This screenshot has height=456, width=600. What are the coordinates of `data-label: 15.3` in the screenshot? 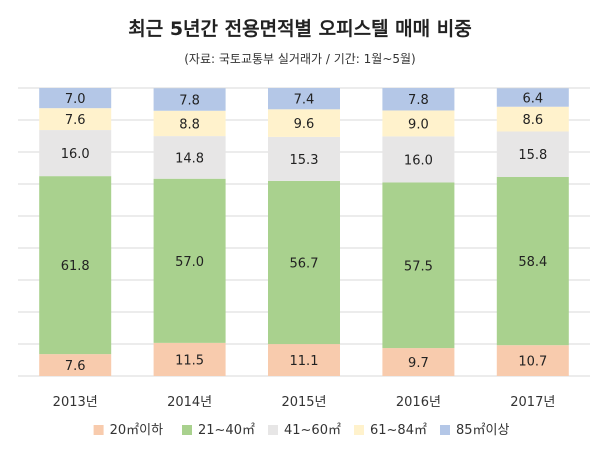 It's located at (304, 160).